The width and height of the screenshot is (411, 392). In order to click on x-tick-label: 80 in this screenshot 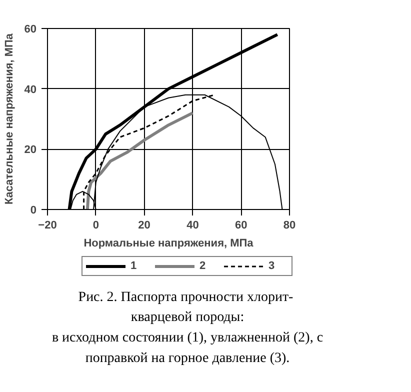, I will do `click(289, 226)`.